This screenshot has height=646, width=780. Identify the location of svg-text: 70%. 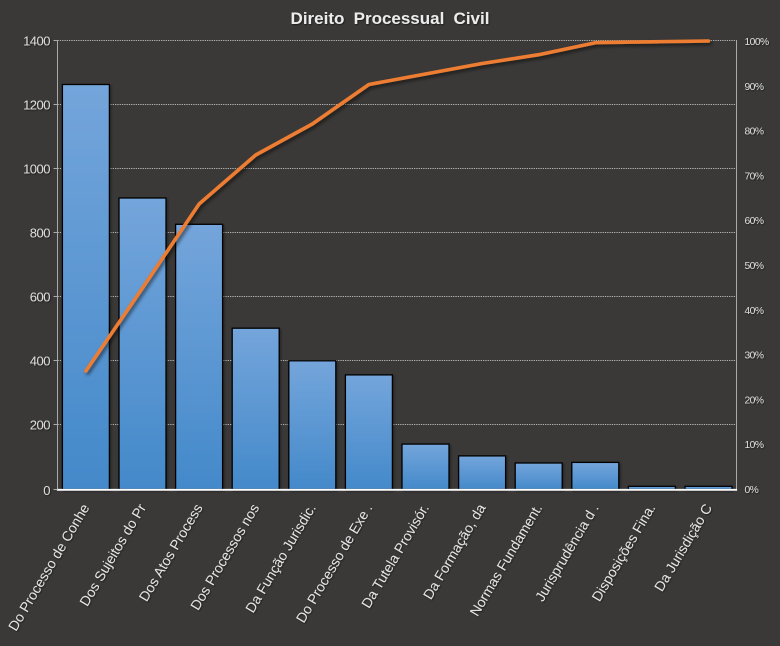
(754, 176).